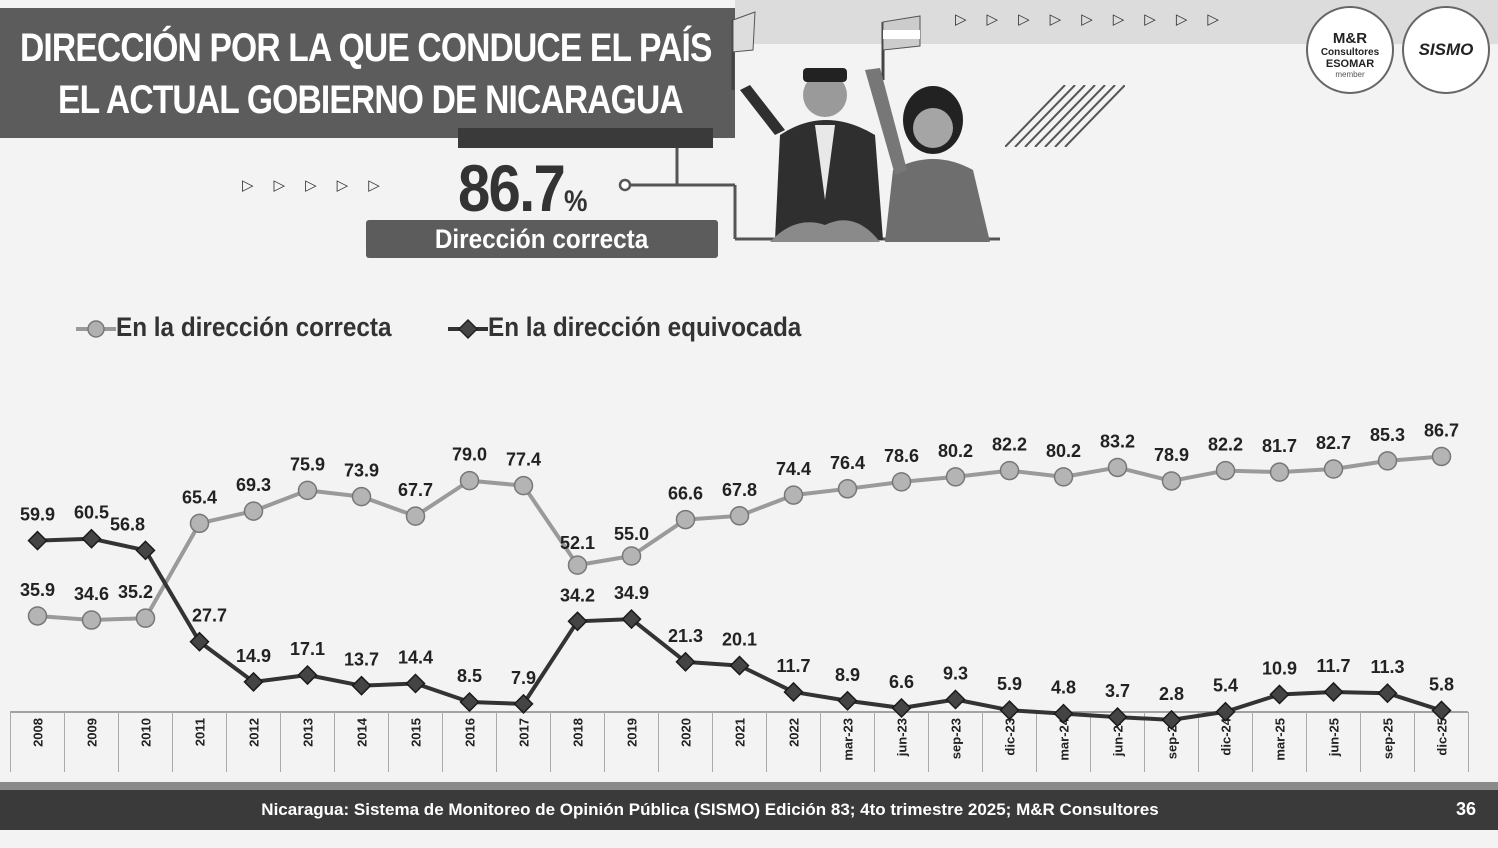 The image size is (1498, 848). What do you see at coordinates (361, 660) in the screenshot?
I see `data-label-wrong: 13.7` at bounding box center [361, 660].